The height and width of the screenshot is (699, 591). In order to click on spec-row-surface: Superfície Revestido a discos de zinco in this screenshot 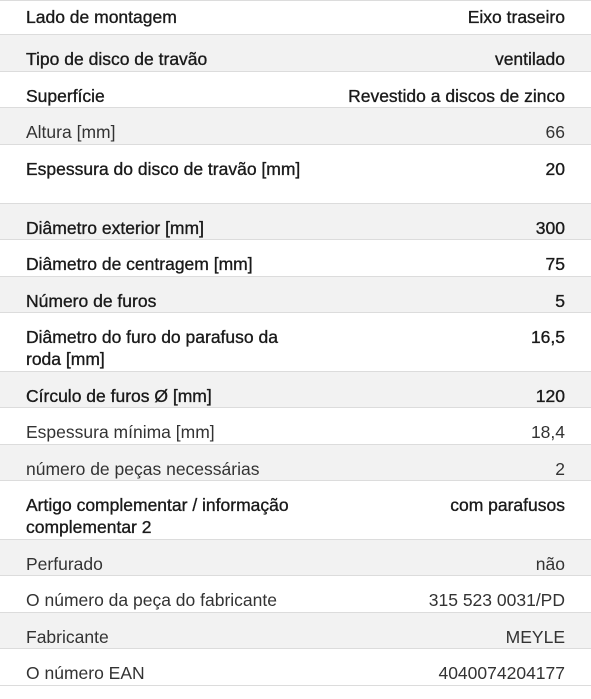, I will do `click(295, 90)`.